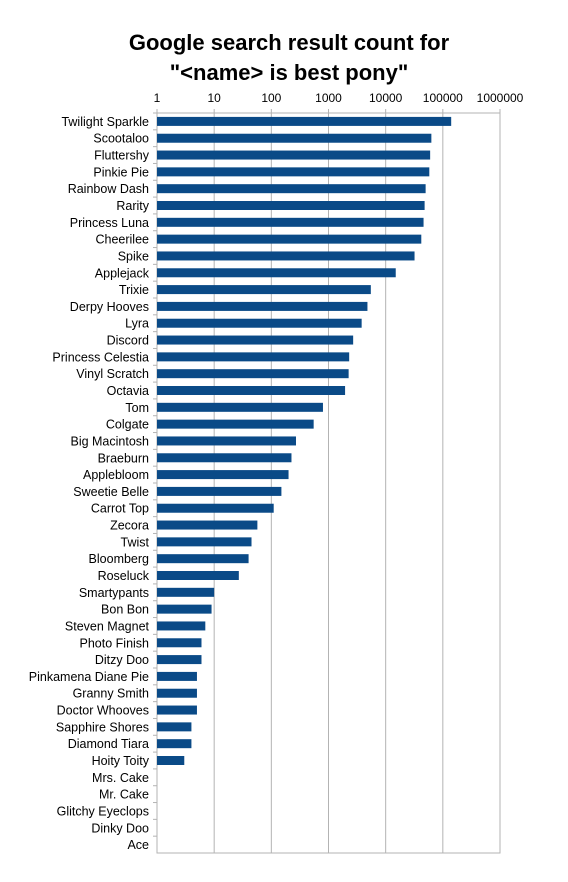 The height and width of the screenshot is (882, 568). Describe the element at coordinates (157, 98) in the screenshot. I see `x-tick-label: 1` at that location.